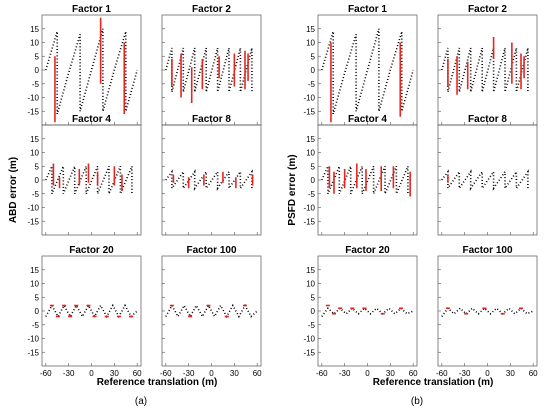 The width and height of the screenshot is (550, 410). I want to click on subfigure-label-a: (a), so click(141, 401).